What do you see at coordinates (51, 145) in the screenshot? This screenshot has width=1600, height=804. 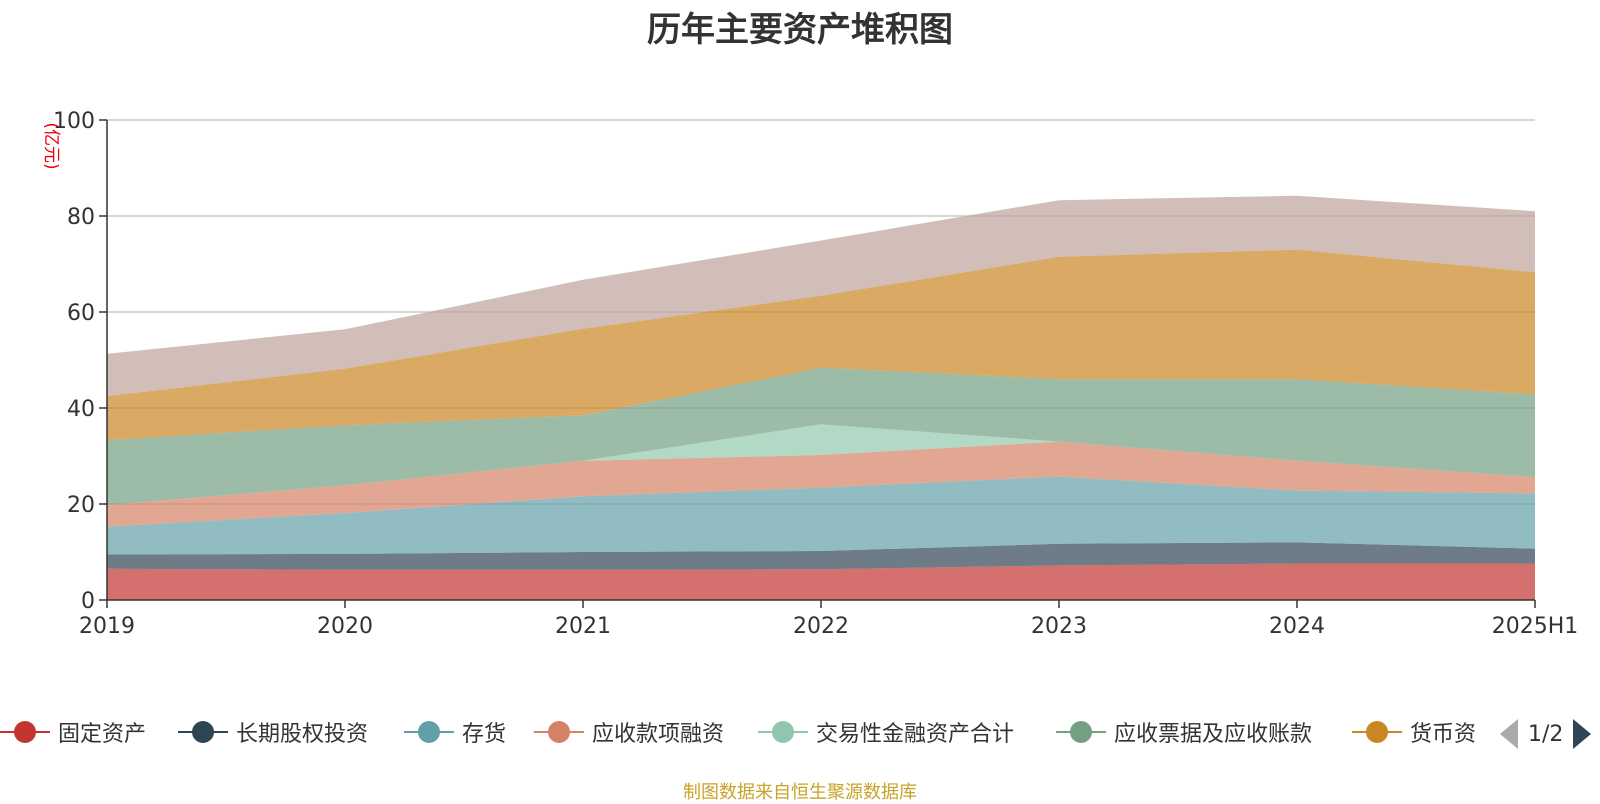 I see `y-axis-unit-label: (亿元)` at bounding box center [51, 145].